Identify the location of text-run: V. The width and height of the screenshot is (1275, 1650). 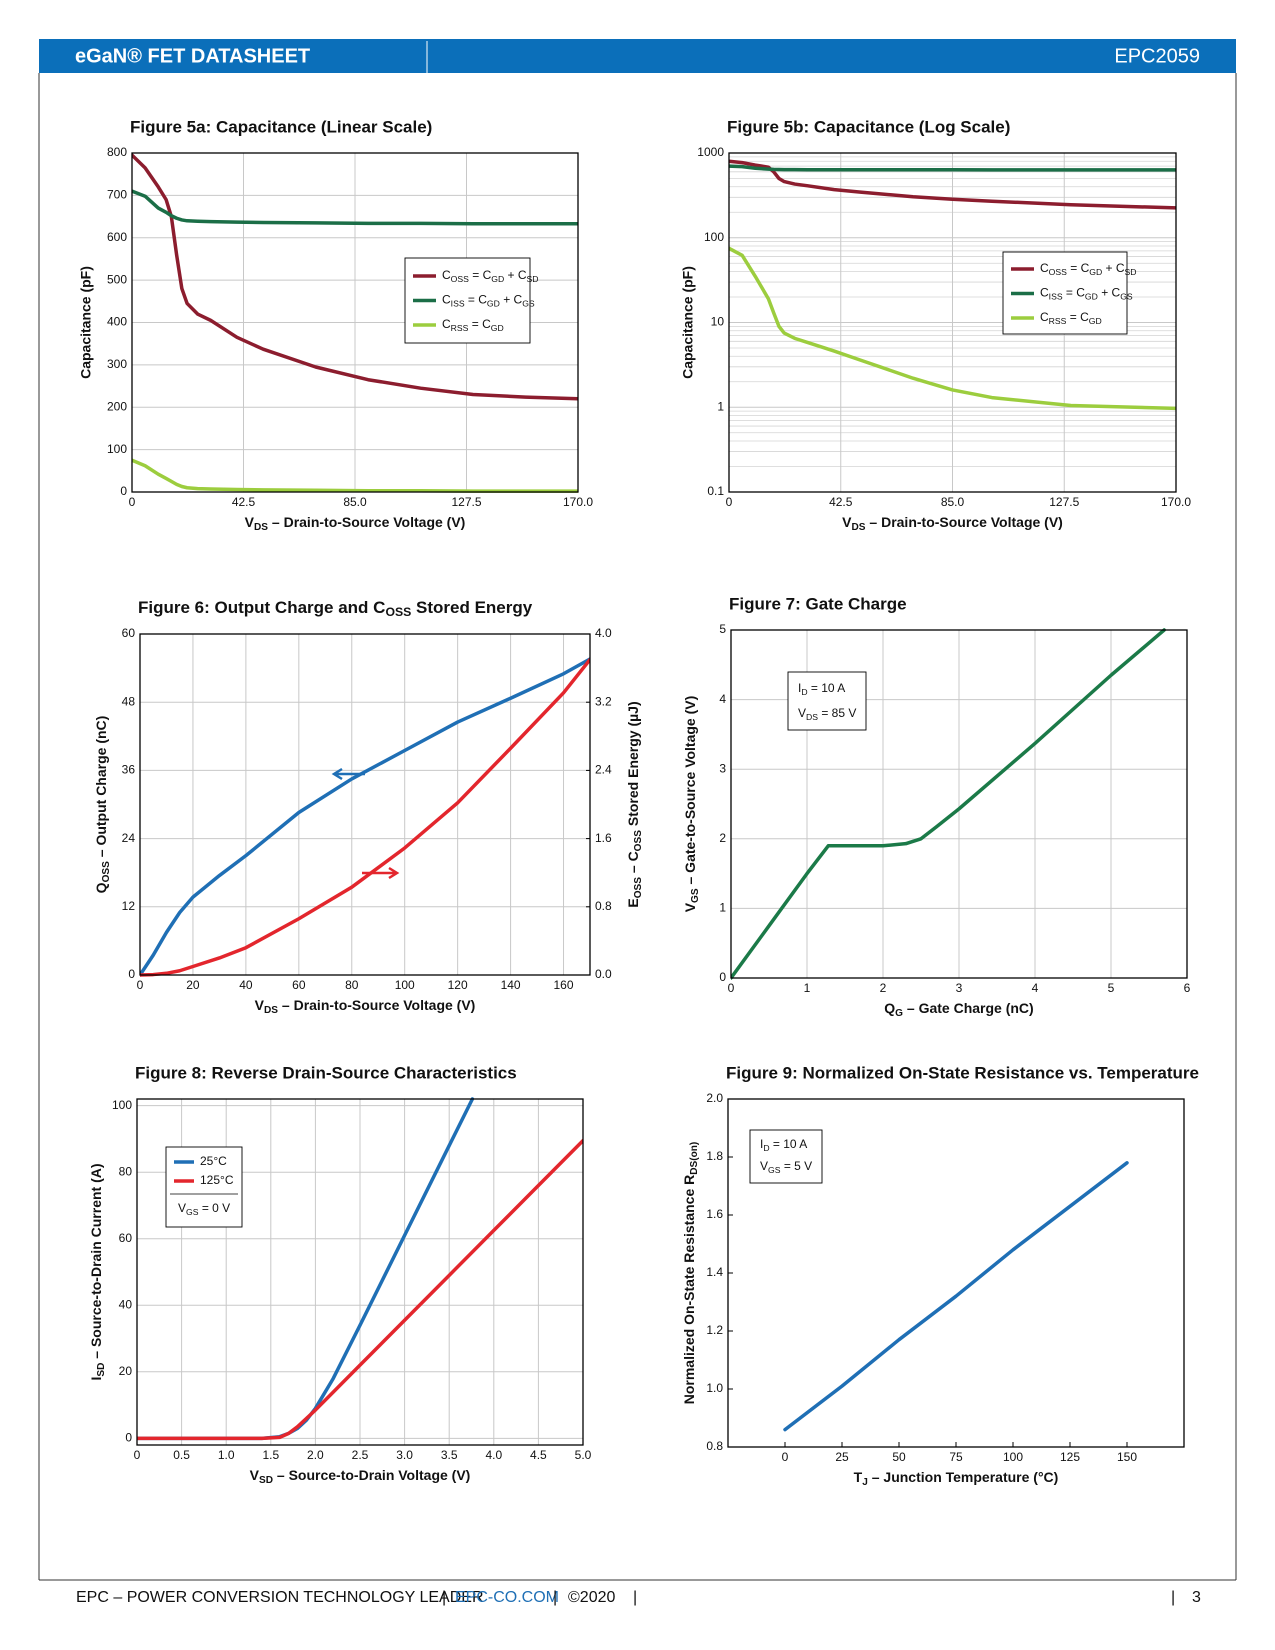
(182, 1208).